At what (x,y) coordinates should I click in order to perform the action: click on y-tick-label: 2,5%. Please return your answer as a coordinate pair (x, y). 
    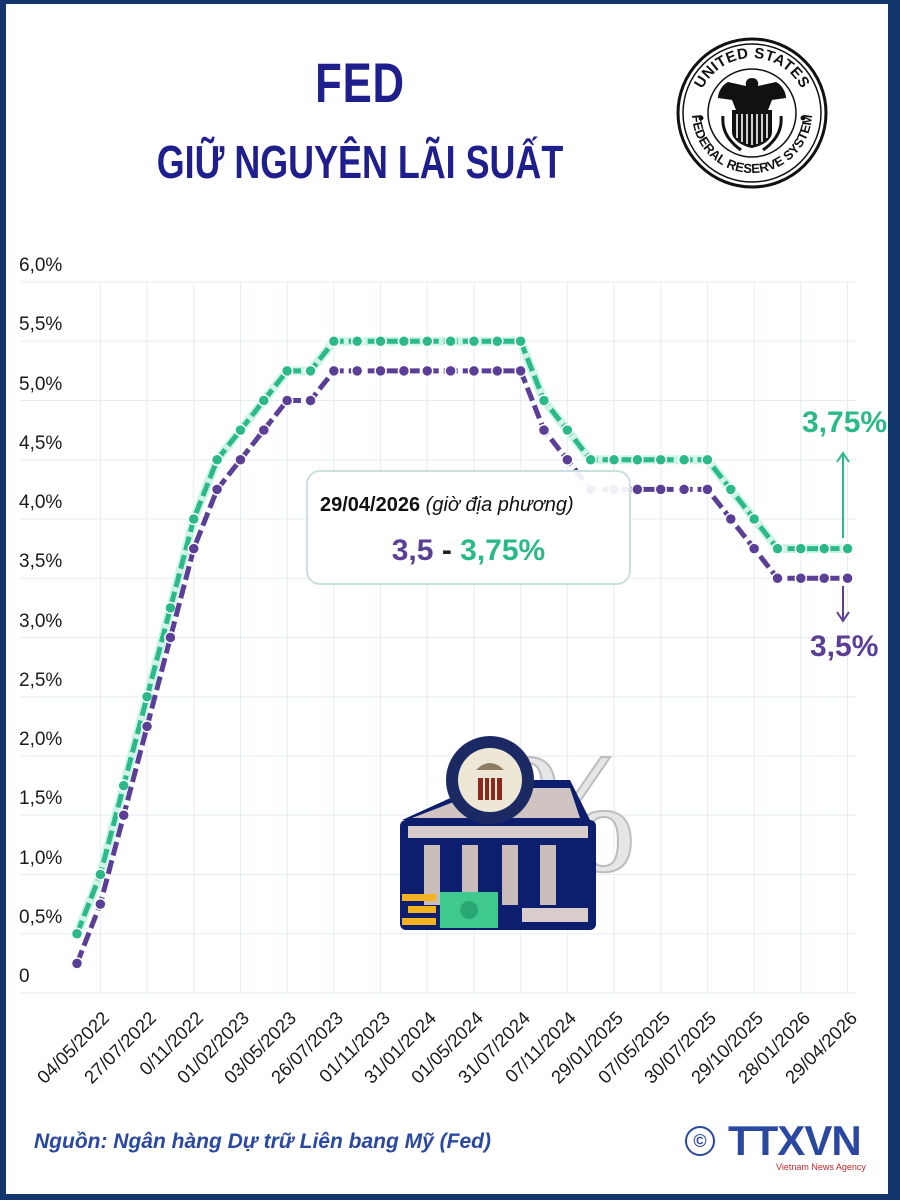
    Looking at the image, I should click on (41, 680).